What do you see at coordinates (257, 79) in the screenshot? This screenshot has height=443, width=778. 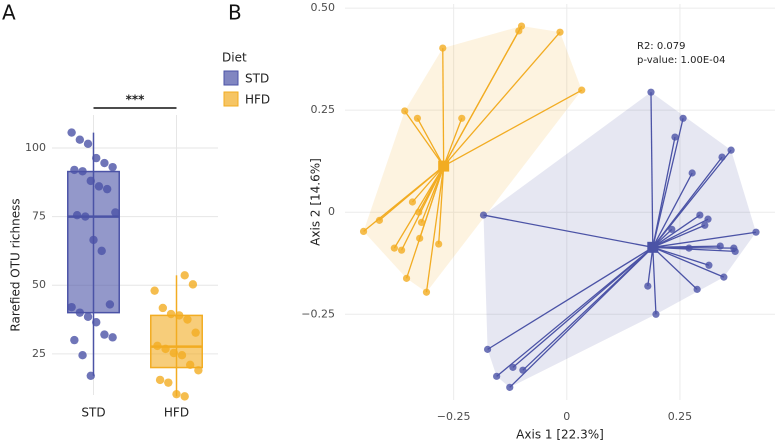 I see `legend-label: STD` at bounding box center [257, 79].